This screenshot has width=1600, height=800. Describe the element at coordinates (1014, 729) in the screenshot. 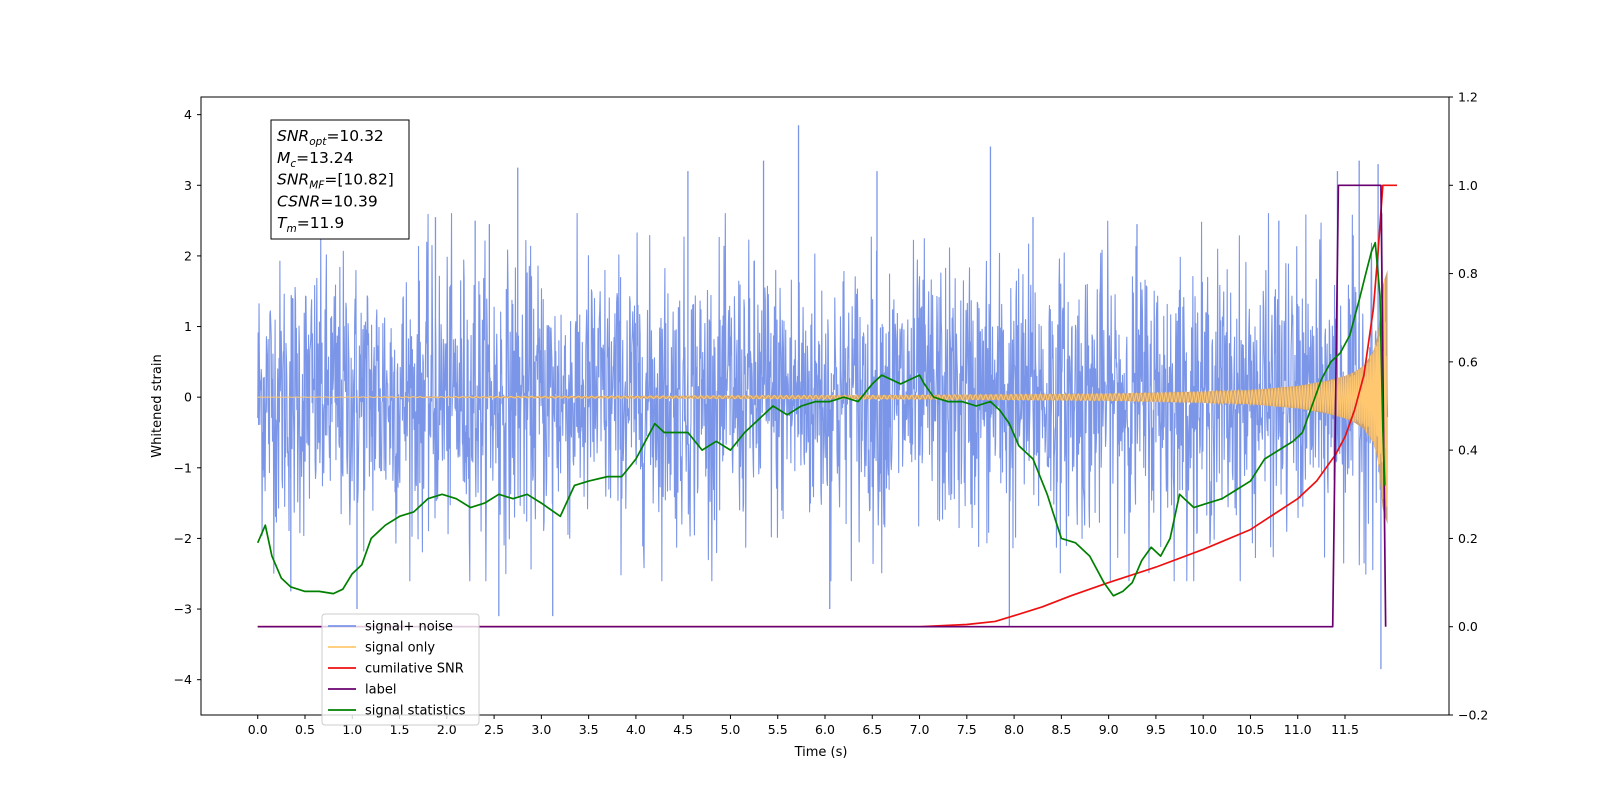

I see `x-tick-label: 8.0` at that location.